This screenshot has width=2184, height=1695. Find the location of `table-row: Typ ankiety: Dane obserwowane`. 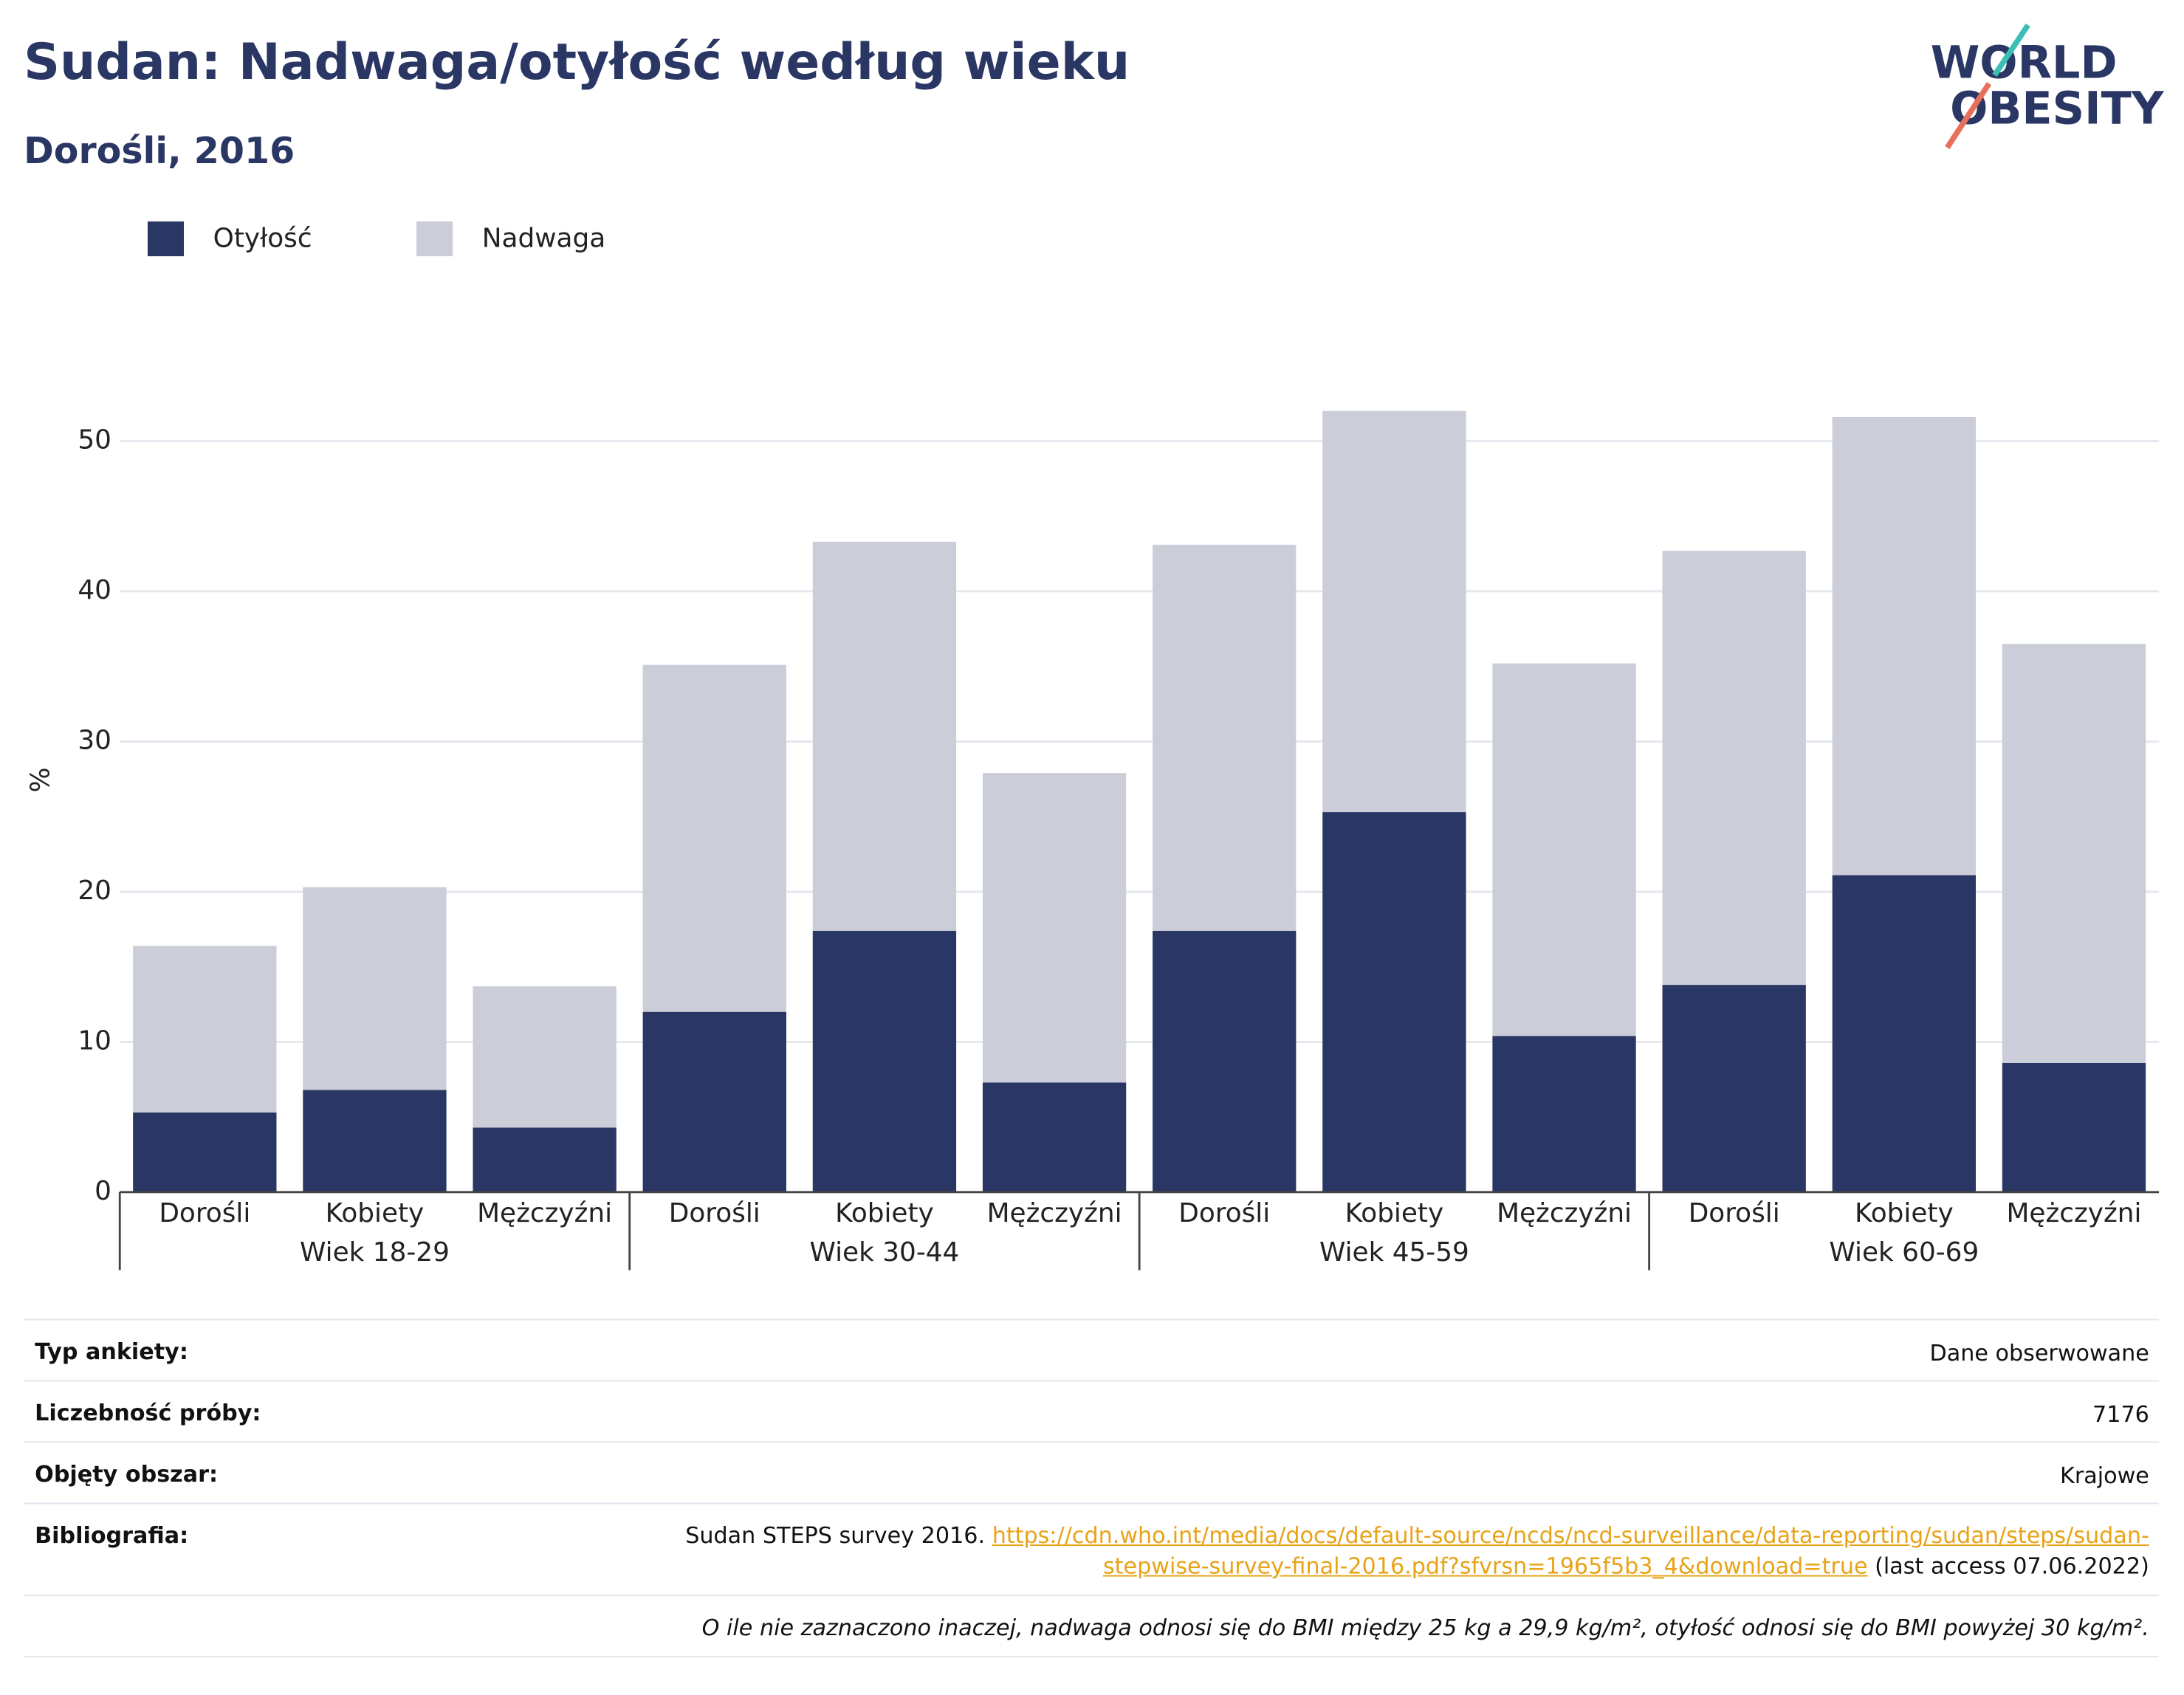

table-row: Typ ankiety: Dane obserwowane is located at coordinates (1092, 1350).